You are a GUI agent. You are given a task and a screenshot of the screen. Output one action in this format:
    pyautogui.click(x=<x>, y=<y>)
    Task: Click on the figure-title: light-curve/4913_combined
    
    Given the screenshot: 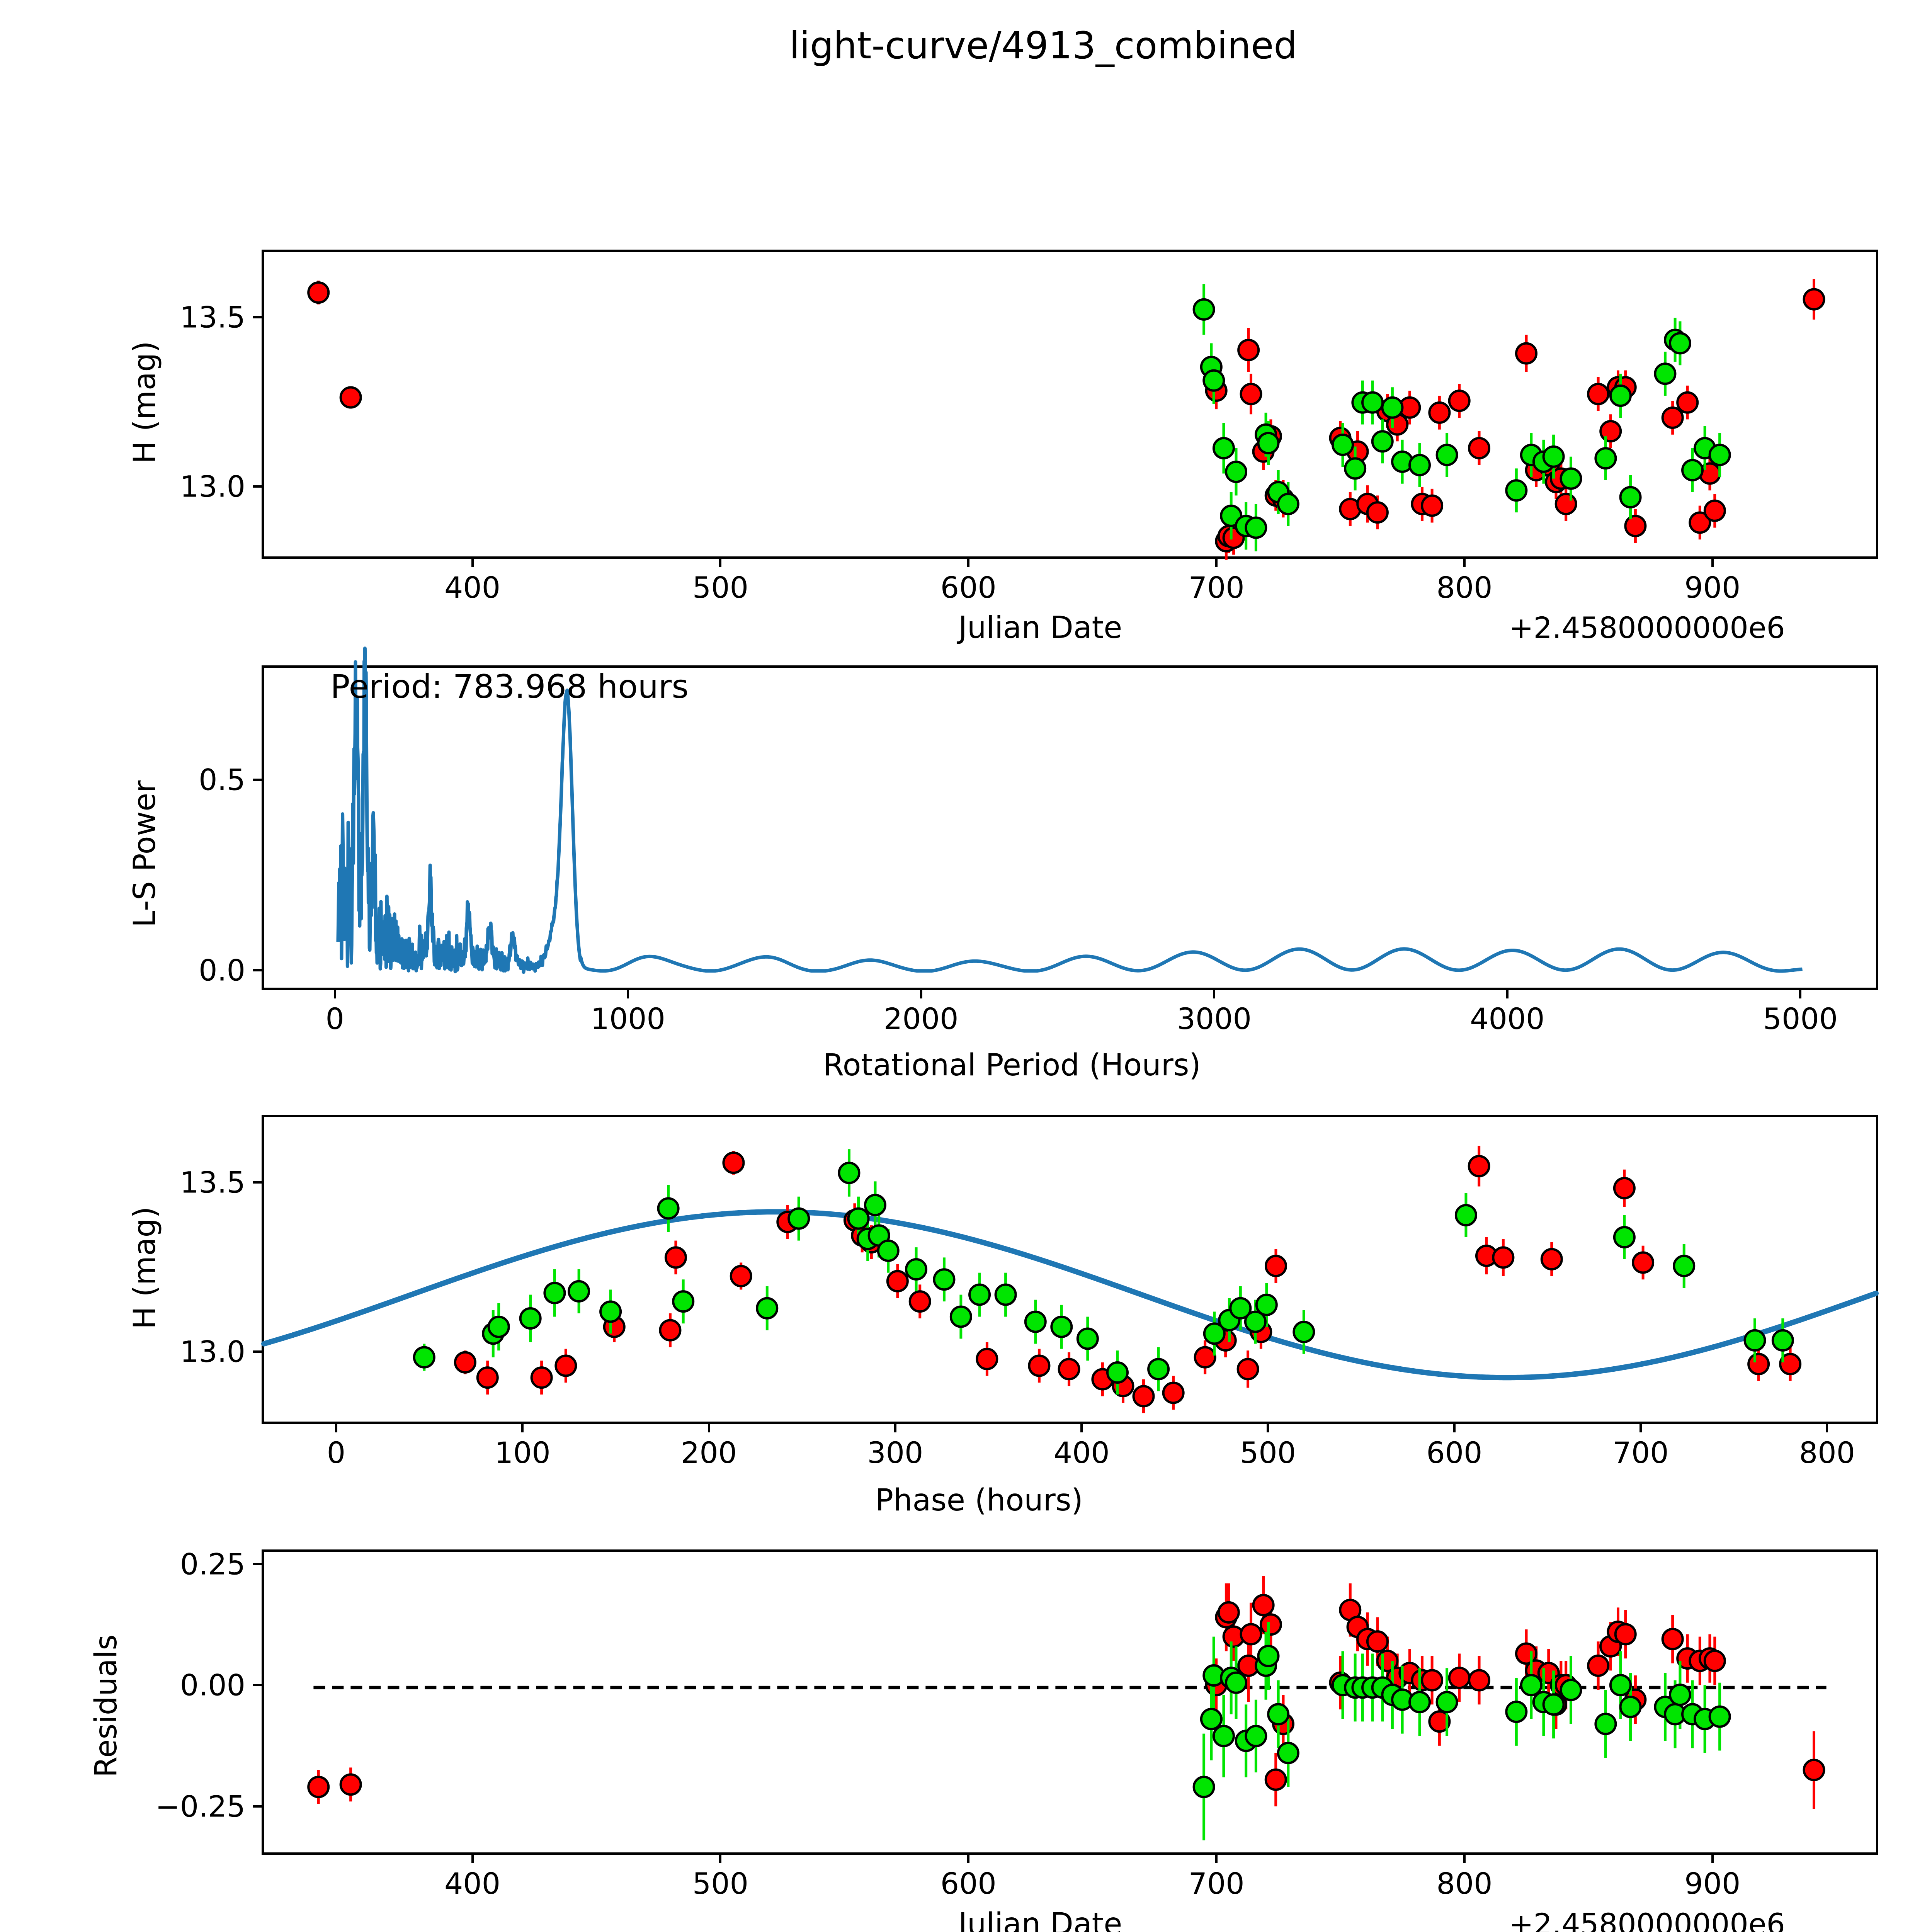 What is the action you would take?
    pyautogui.click(x=1043, y=45)
    